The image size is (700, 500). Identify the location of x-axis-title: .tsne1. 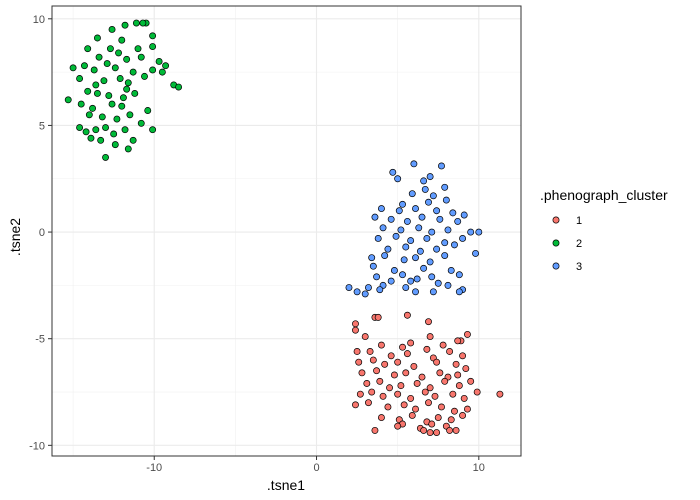
(286, 485).